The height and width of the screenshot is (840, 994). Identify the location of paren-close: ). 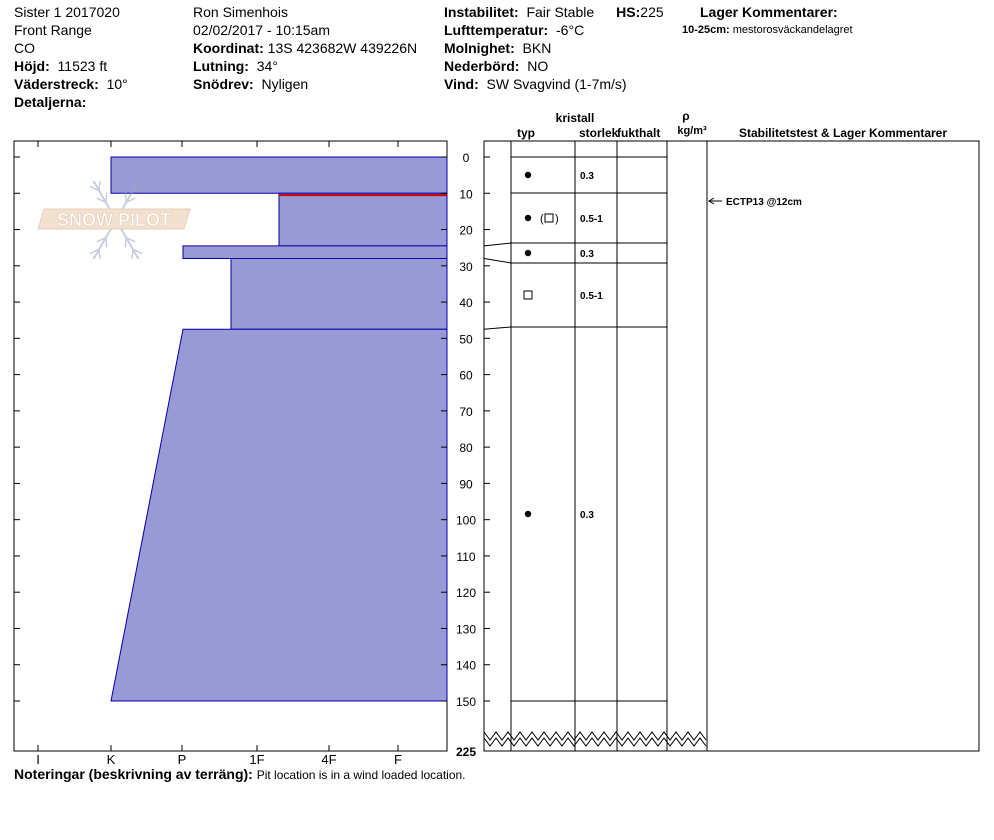
(557, 219).